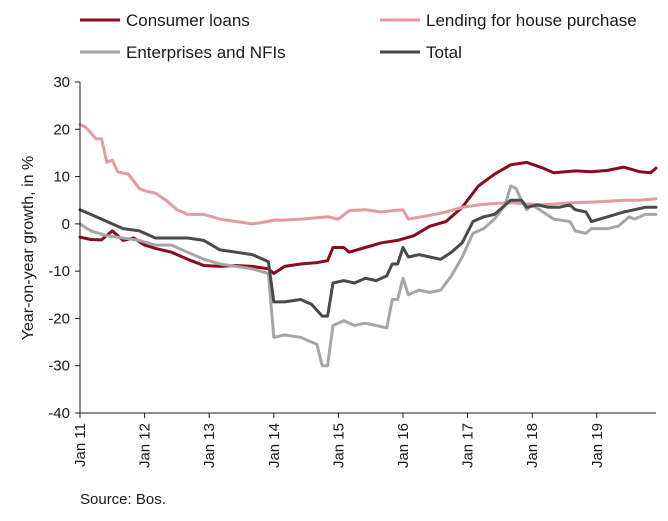 This screenshot has width=668, height=521. Describe the element at coordinates (532, 445) in the screenshot. I see `x-tick-label: Jan 18` at that location.